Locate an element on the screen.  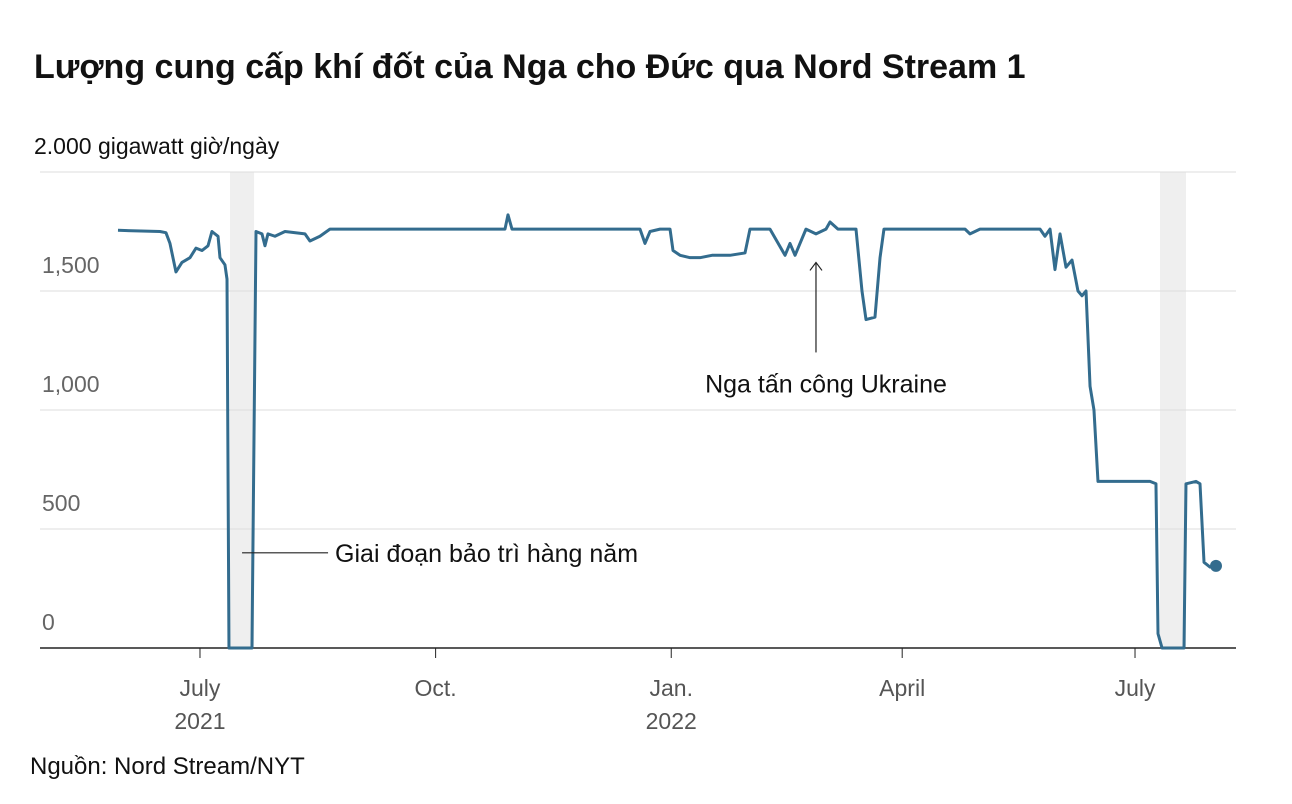
x-tick-label: April is located at coordinates (902, 688).